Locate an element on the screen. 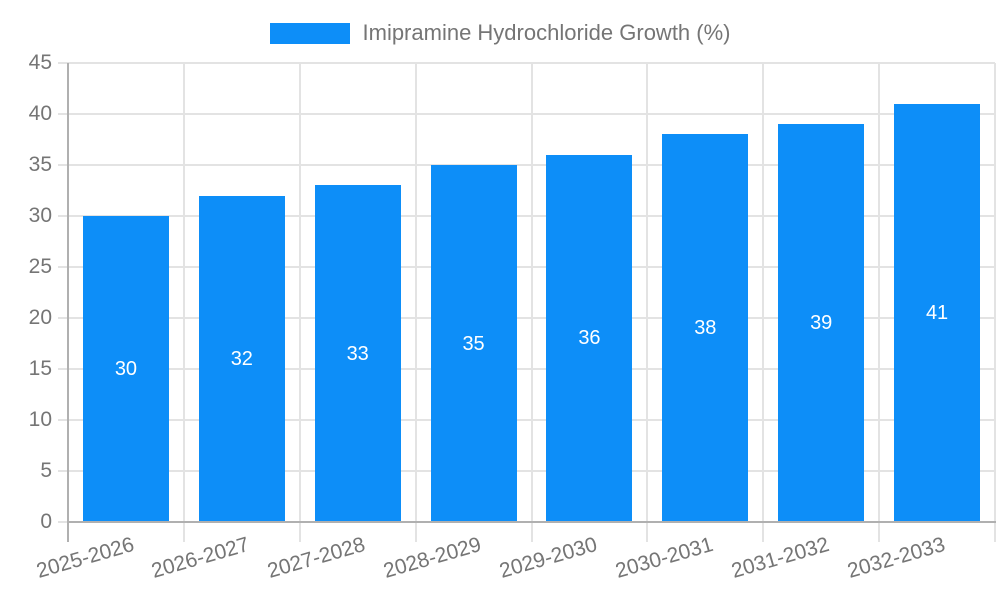  x-axis-line is located at coordinates (531, 522).